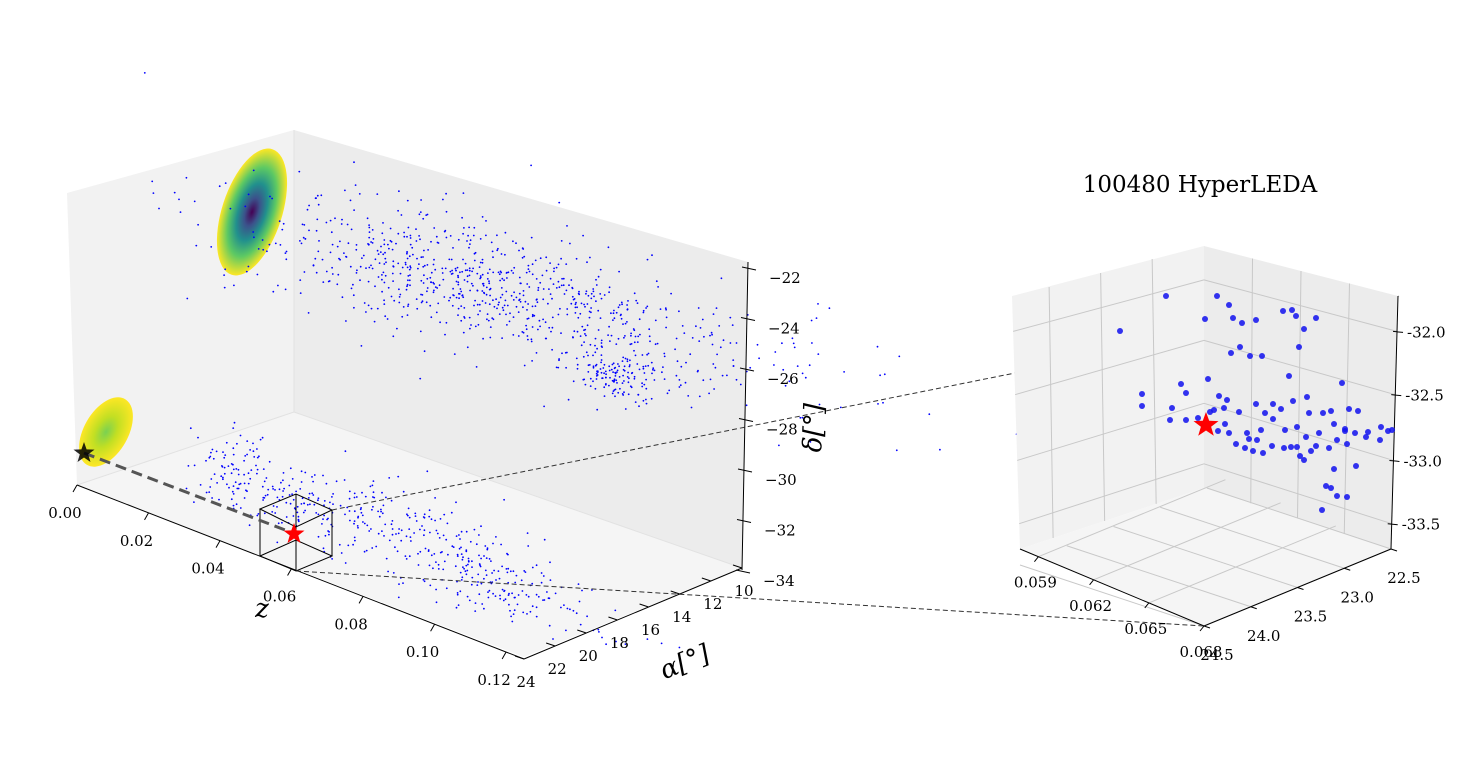 The height and width of the screenshot is (779, 1463). I want to click on delta-axis-tick, so click(746, 420).